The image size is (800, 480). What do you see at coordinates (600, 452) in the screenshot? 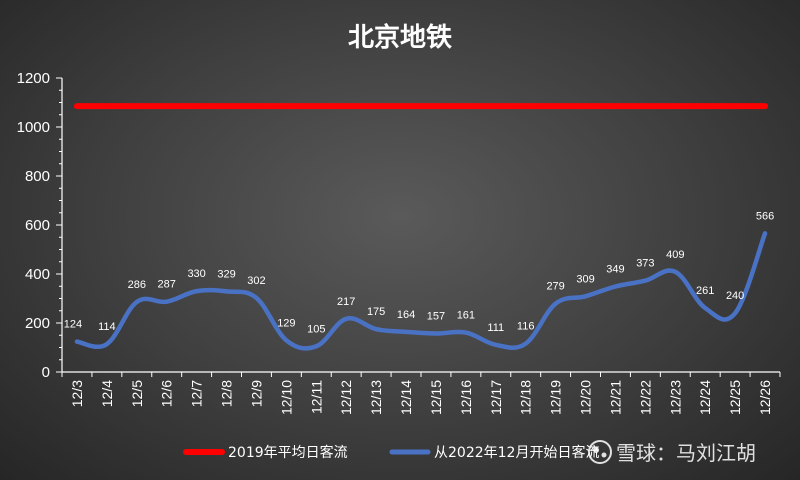
I see `snowball-logo-icon` at bounding box center [600, 452].